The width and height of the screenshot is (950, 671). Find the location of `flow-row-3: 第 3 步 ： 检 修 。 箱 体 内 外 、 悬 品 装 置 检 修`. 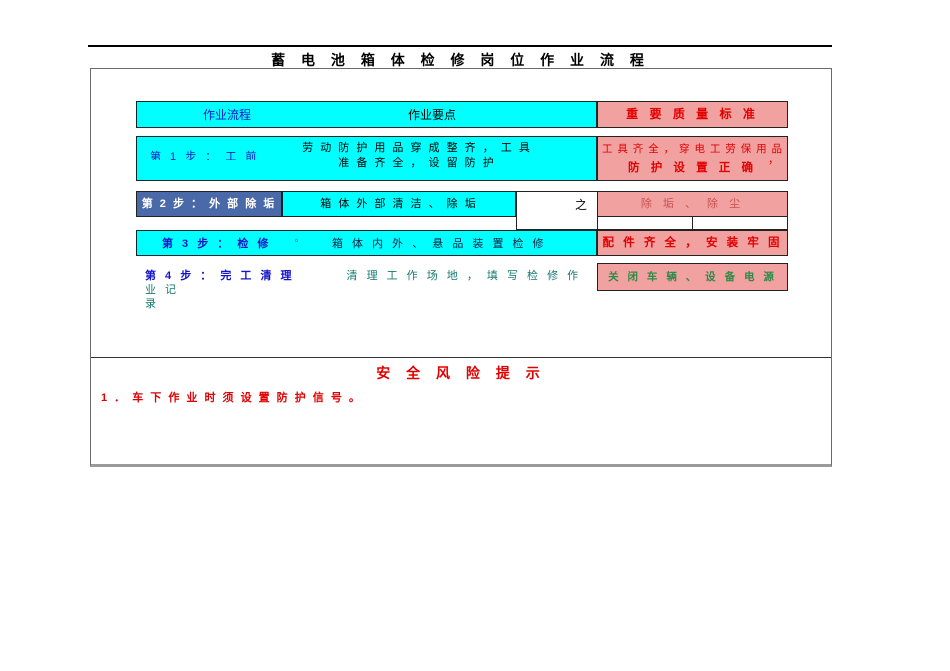

flow-row-3: 第 3 步 ： 检 修 。 箱 体 内 外 、 悬 品 装 置 检 修 is located at coordinates (366, 243).